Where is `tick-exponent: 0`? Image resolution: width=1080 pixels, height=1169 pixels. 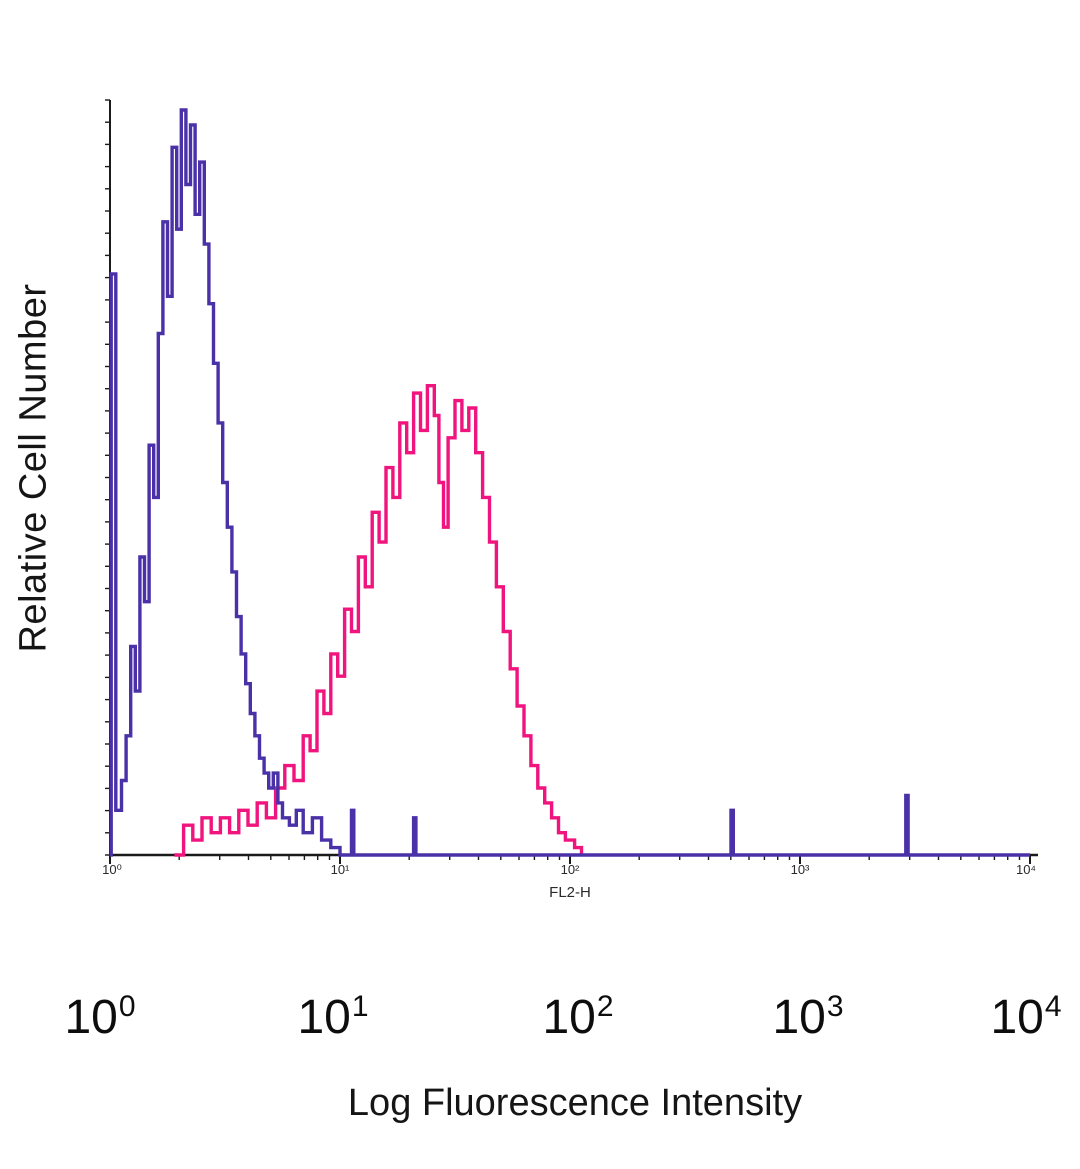
tick-exponent: 0 is located at coordinates (127, 1006).